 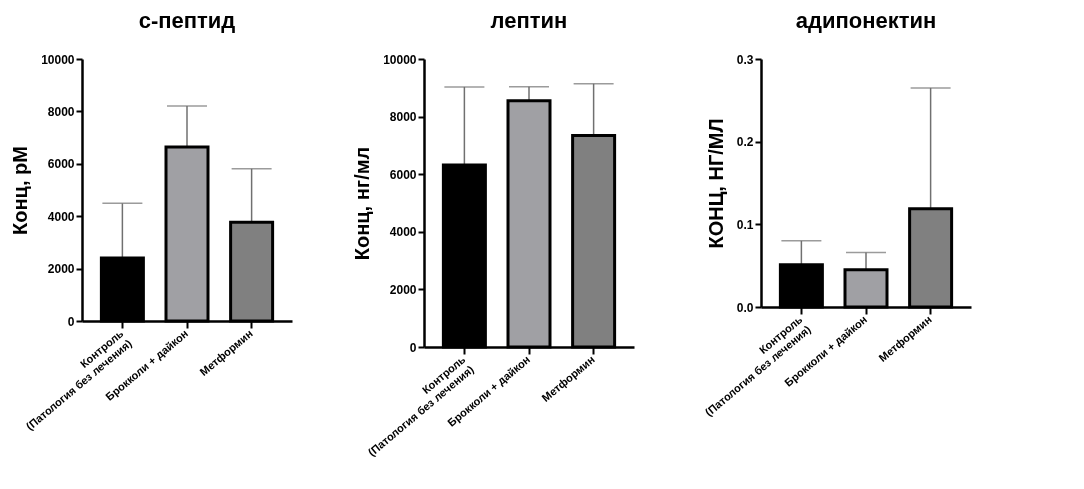 I want to click on y-axis-title: Конц, нг/мл, so click(x=362, y=203).